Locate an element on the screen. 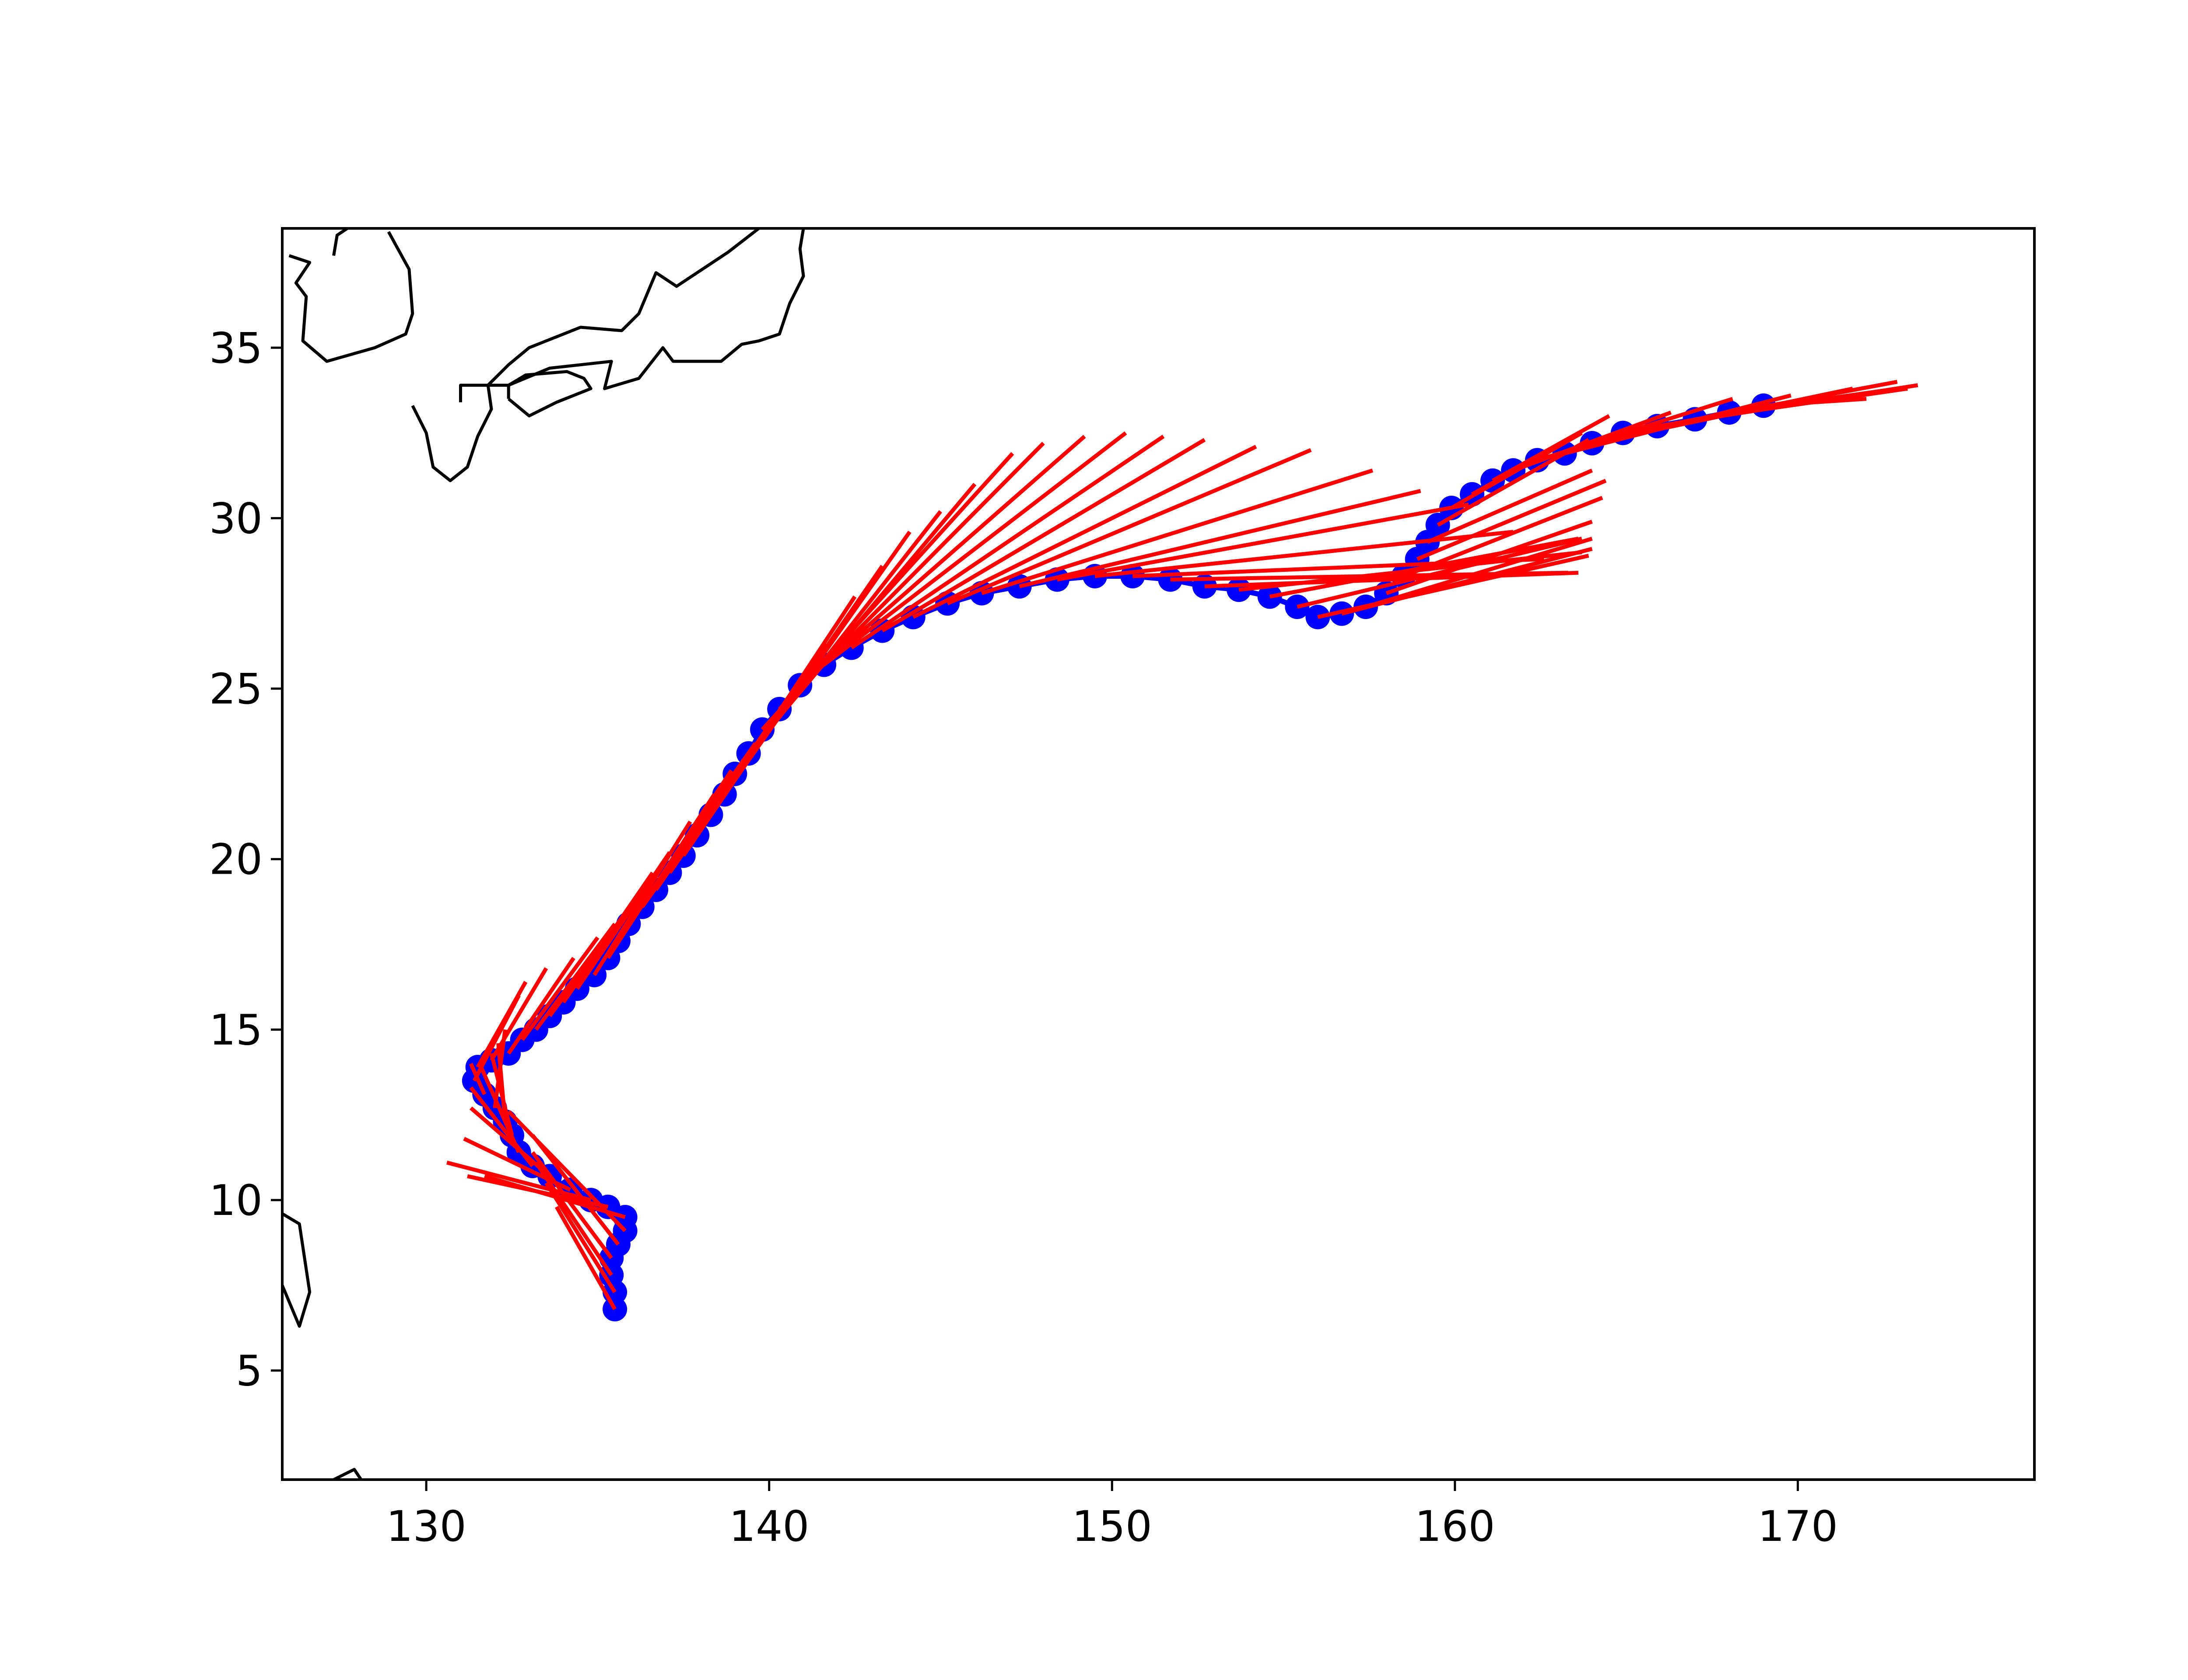 Image resolution: width=2188 pixels, height=1680 pixels. x-tick-label: 140 is located at coordinates (769, 1526).